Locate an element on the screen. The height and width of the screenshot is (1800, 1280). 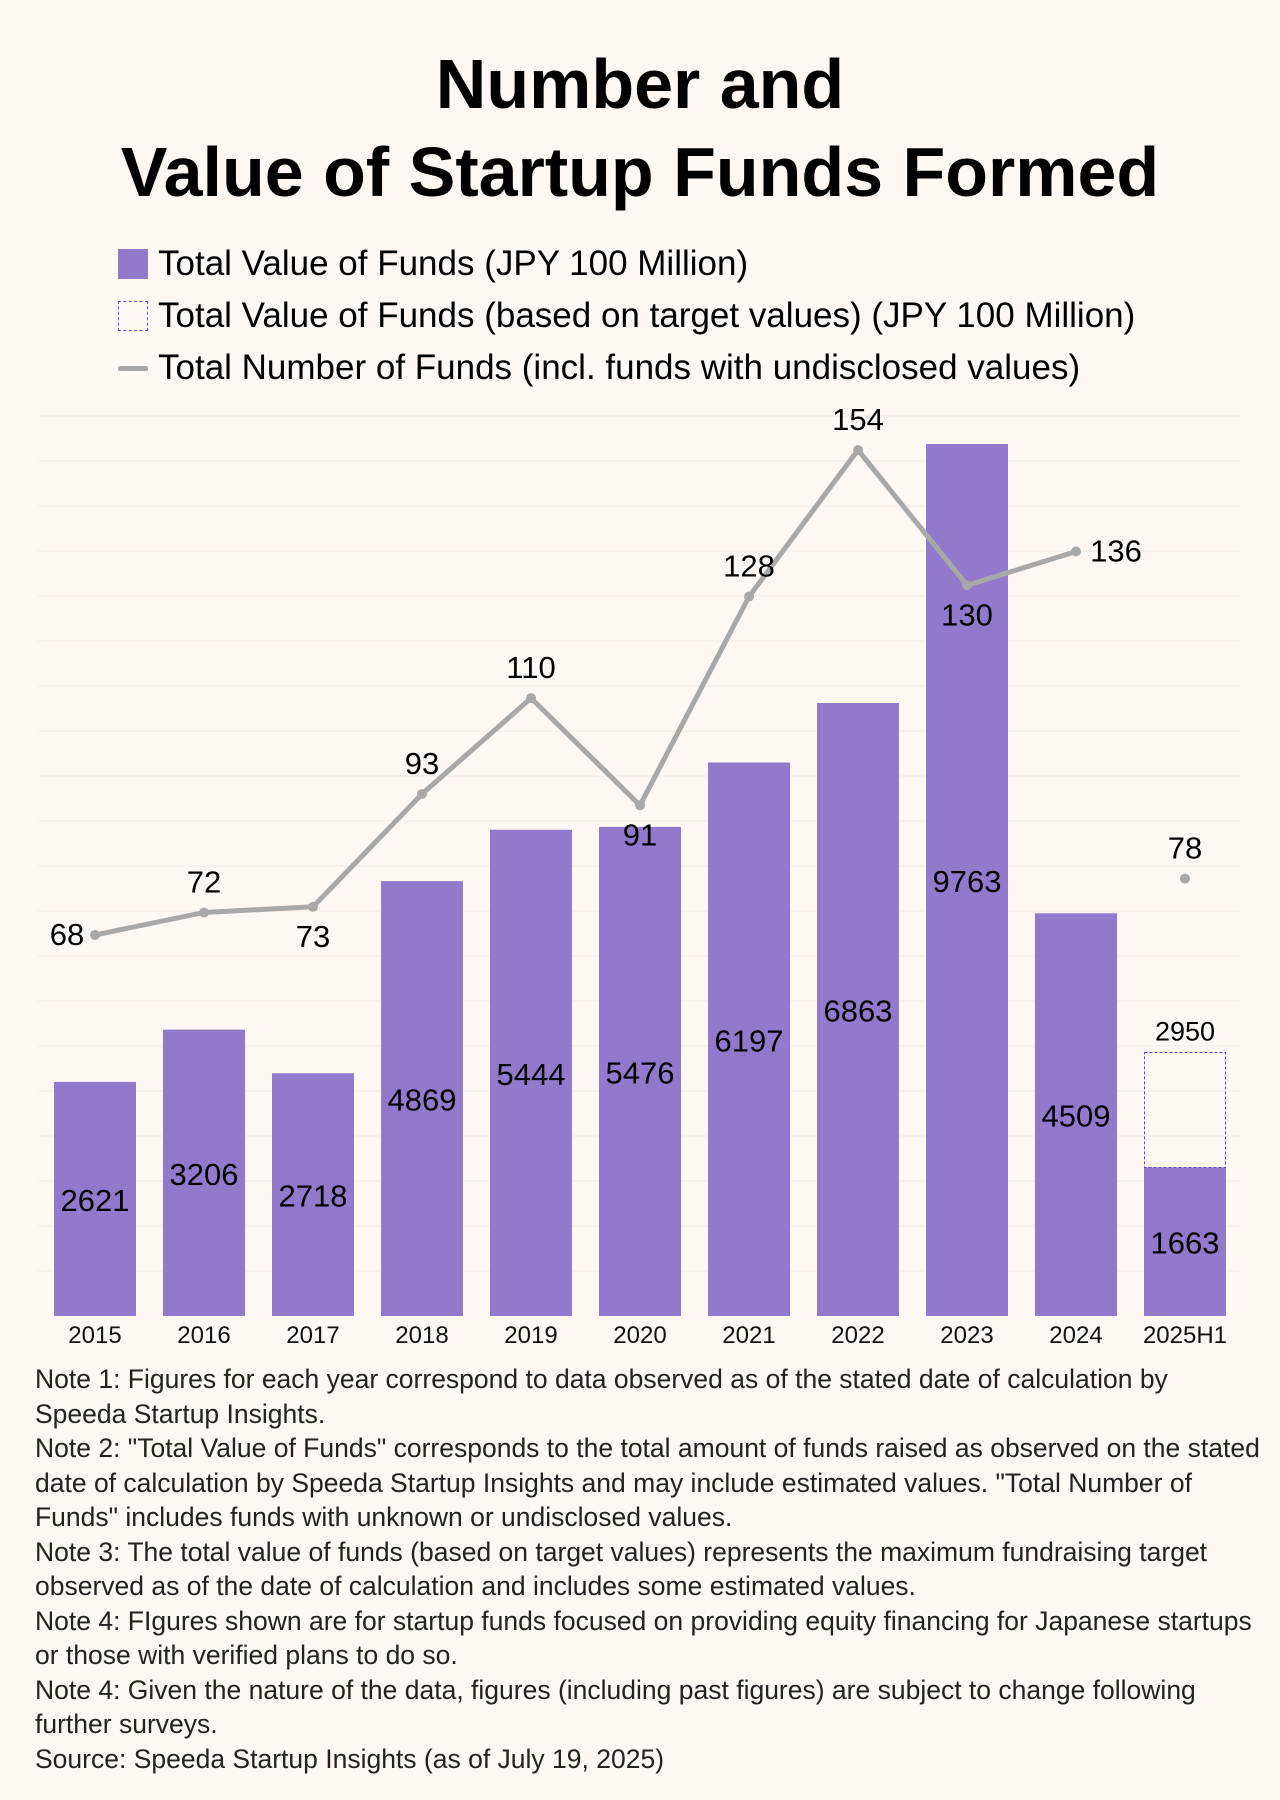
legend-item-value: Total Value of Funds (JPY 100 Million) is located at coordinates (626, 264).